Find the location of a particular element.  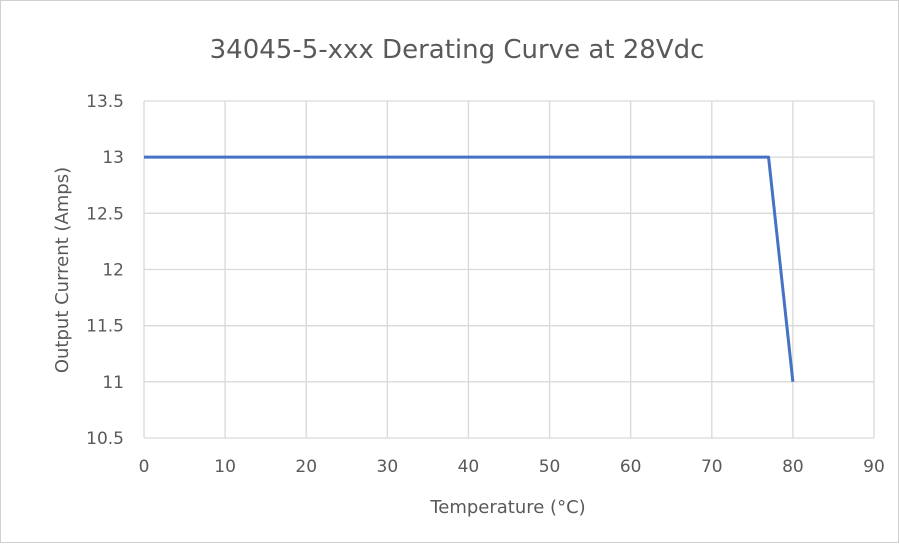

y-tick-label: 11.5 is located at coordinates (105, 327).